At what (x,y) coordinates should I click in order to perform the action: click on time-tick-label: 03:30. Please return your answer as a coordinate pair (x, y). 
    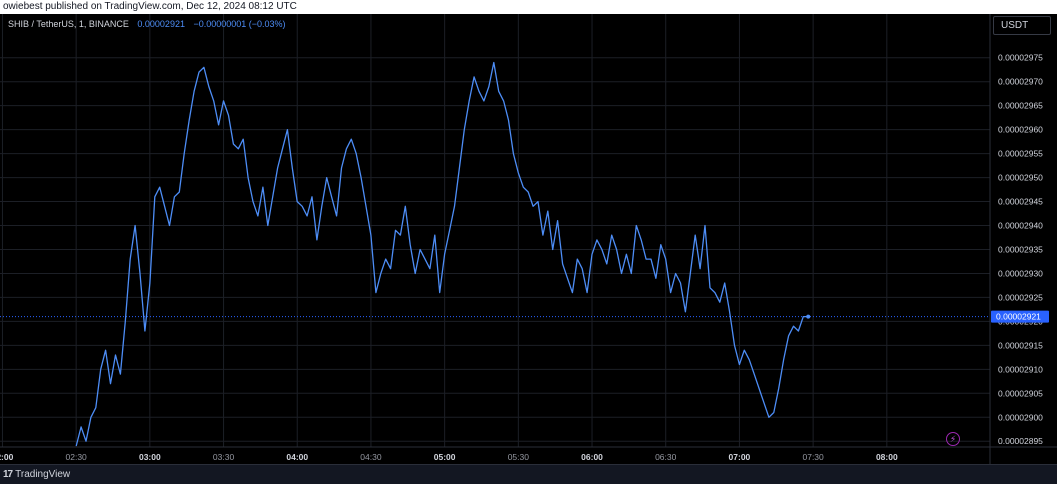
    Looking at the image, I should click on (224, 457).